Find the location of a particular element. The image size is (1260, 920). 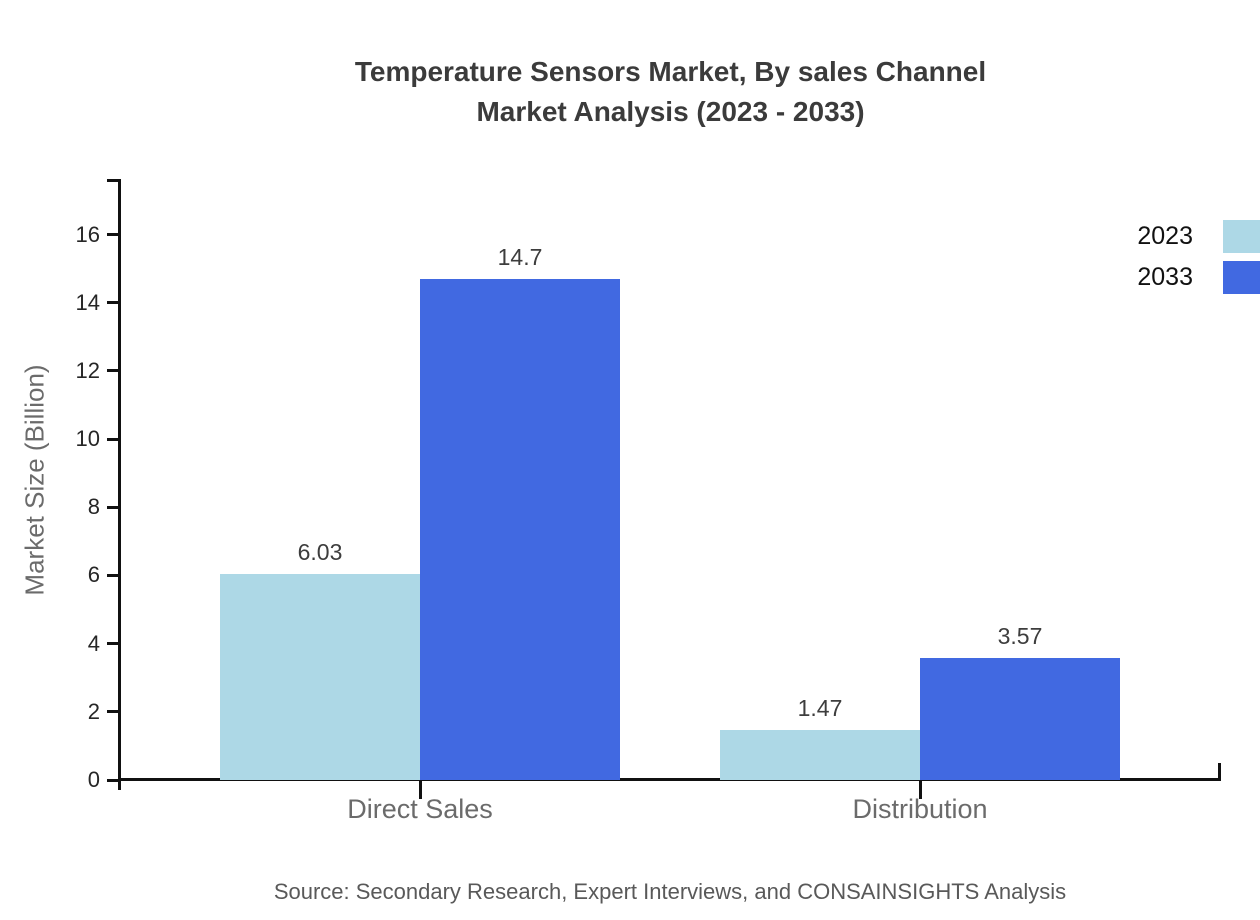

bar-2023-direct-sales is located at coordinates (320, 677).